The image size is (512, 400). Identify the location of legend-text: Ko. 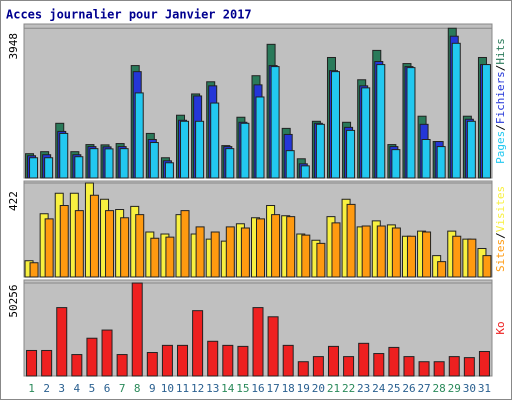
(500, 327).